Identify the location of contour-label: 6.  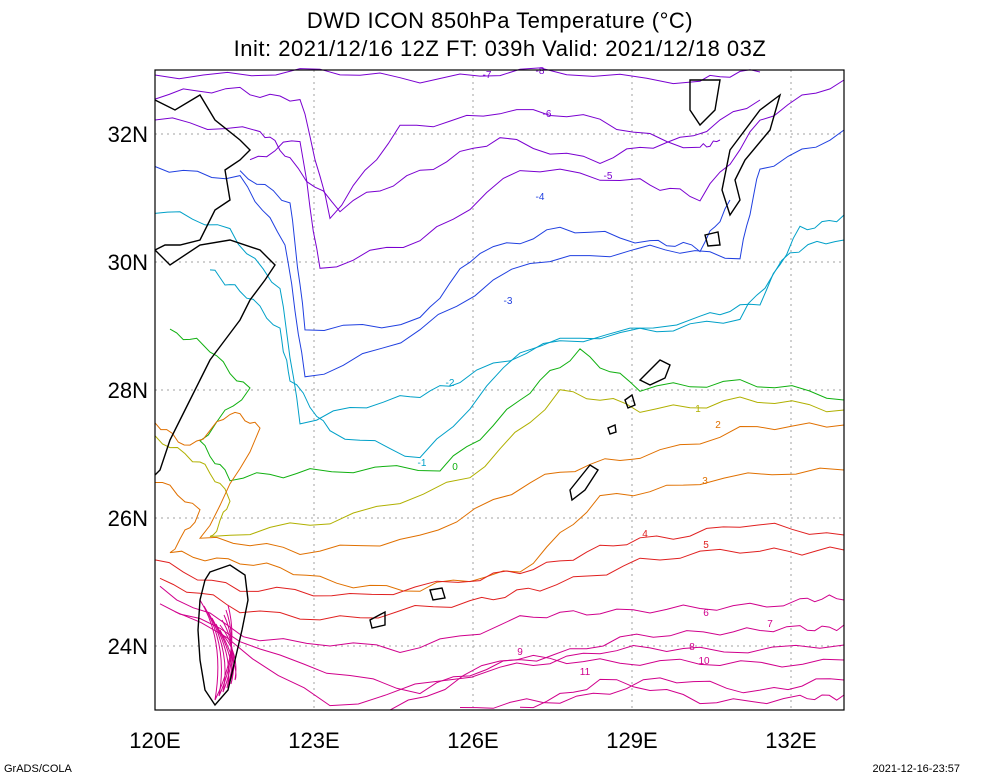
(706, 613).